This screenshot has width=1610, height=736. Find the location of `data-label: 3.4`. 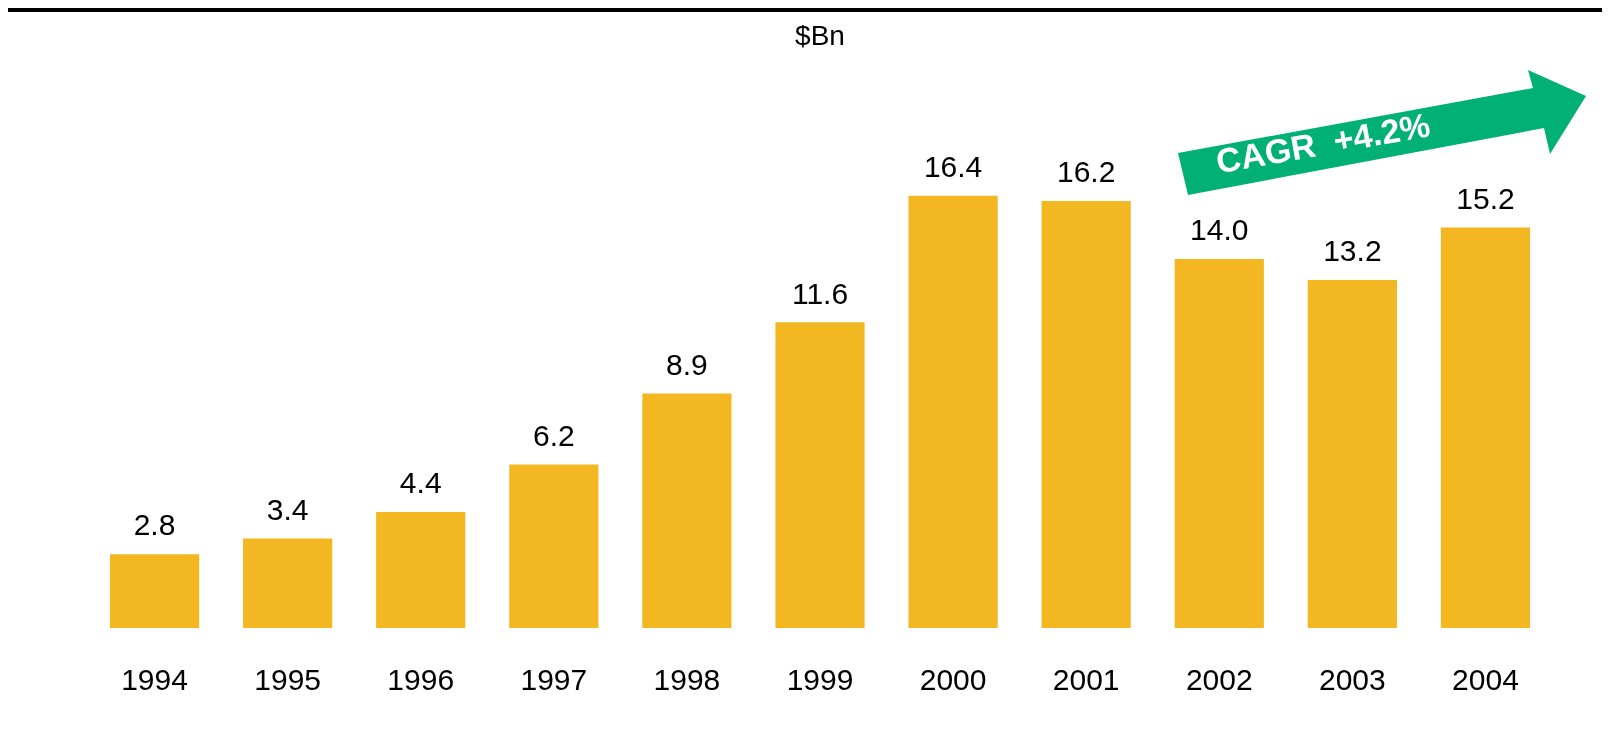

data-label: 3.4 is located at coordinates (287, 509).